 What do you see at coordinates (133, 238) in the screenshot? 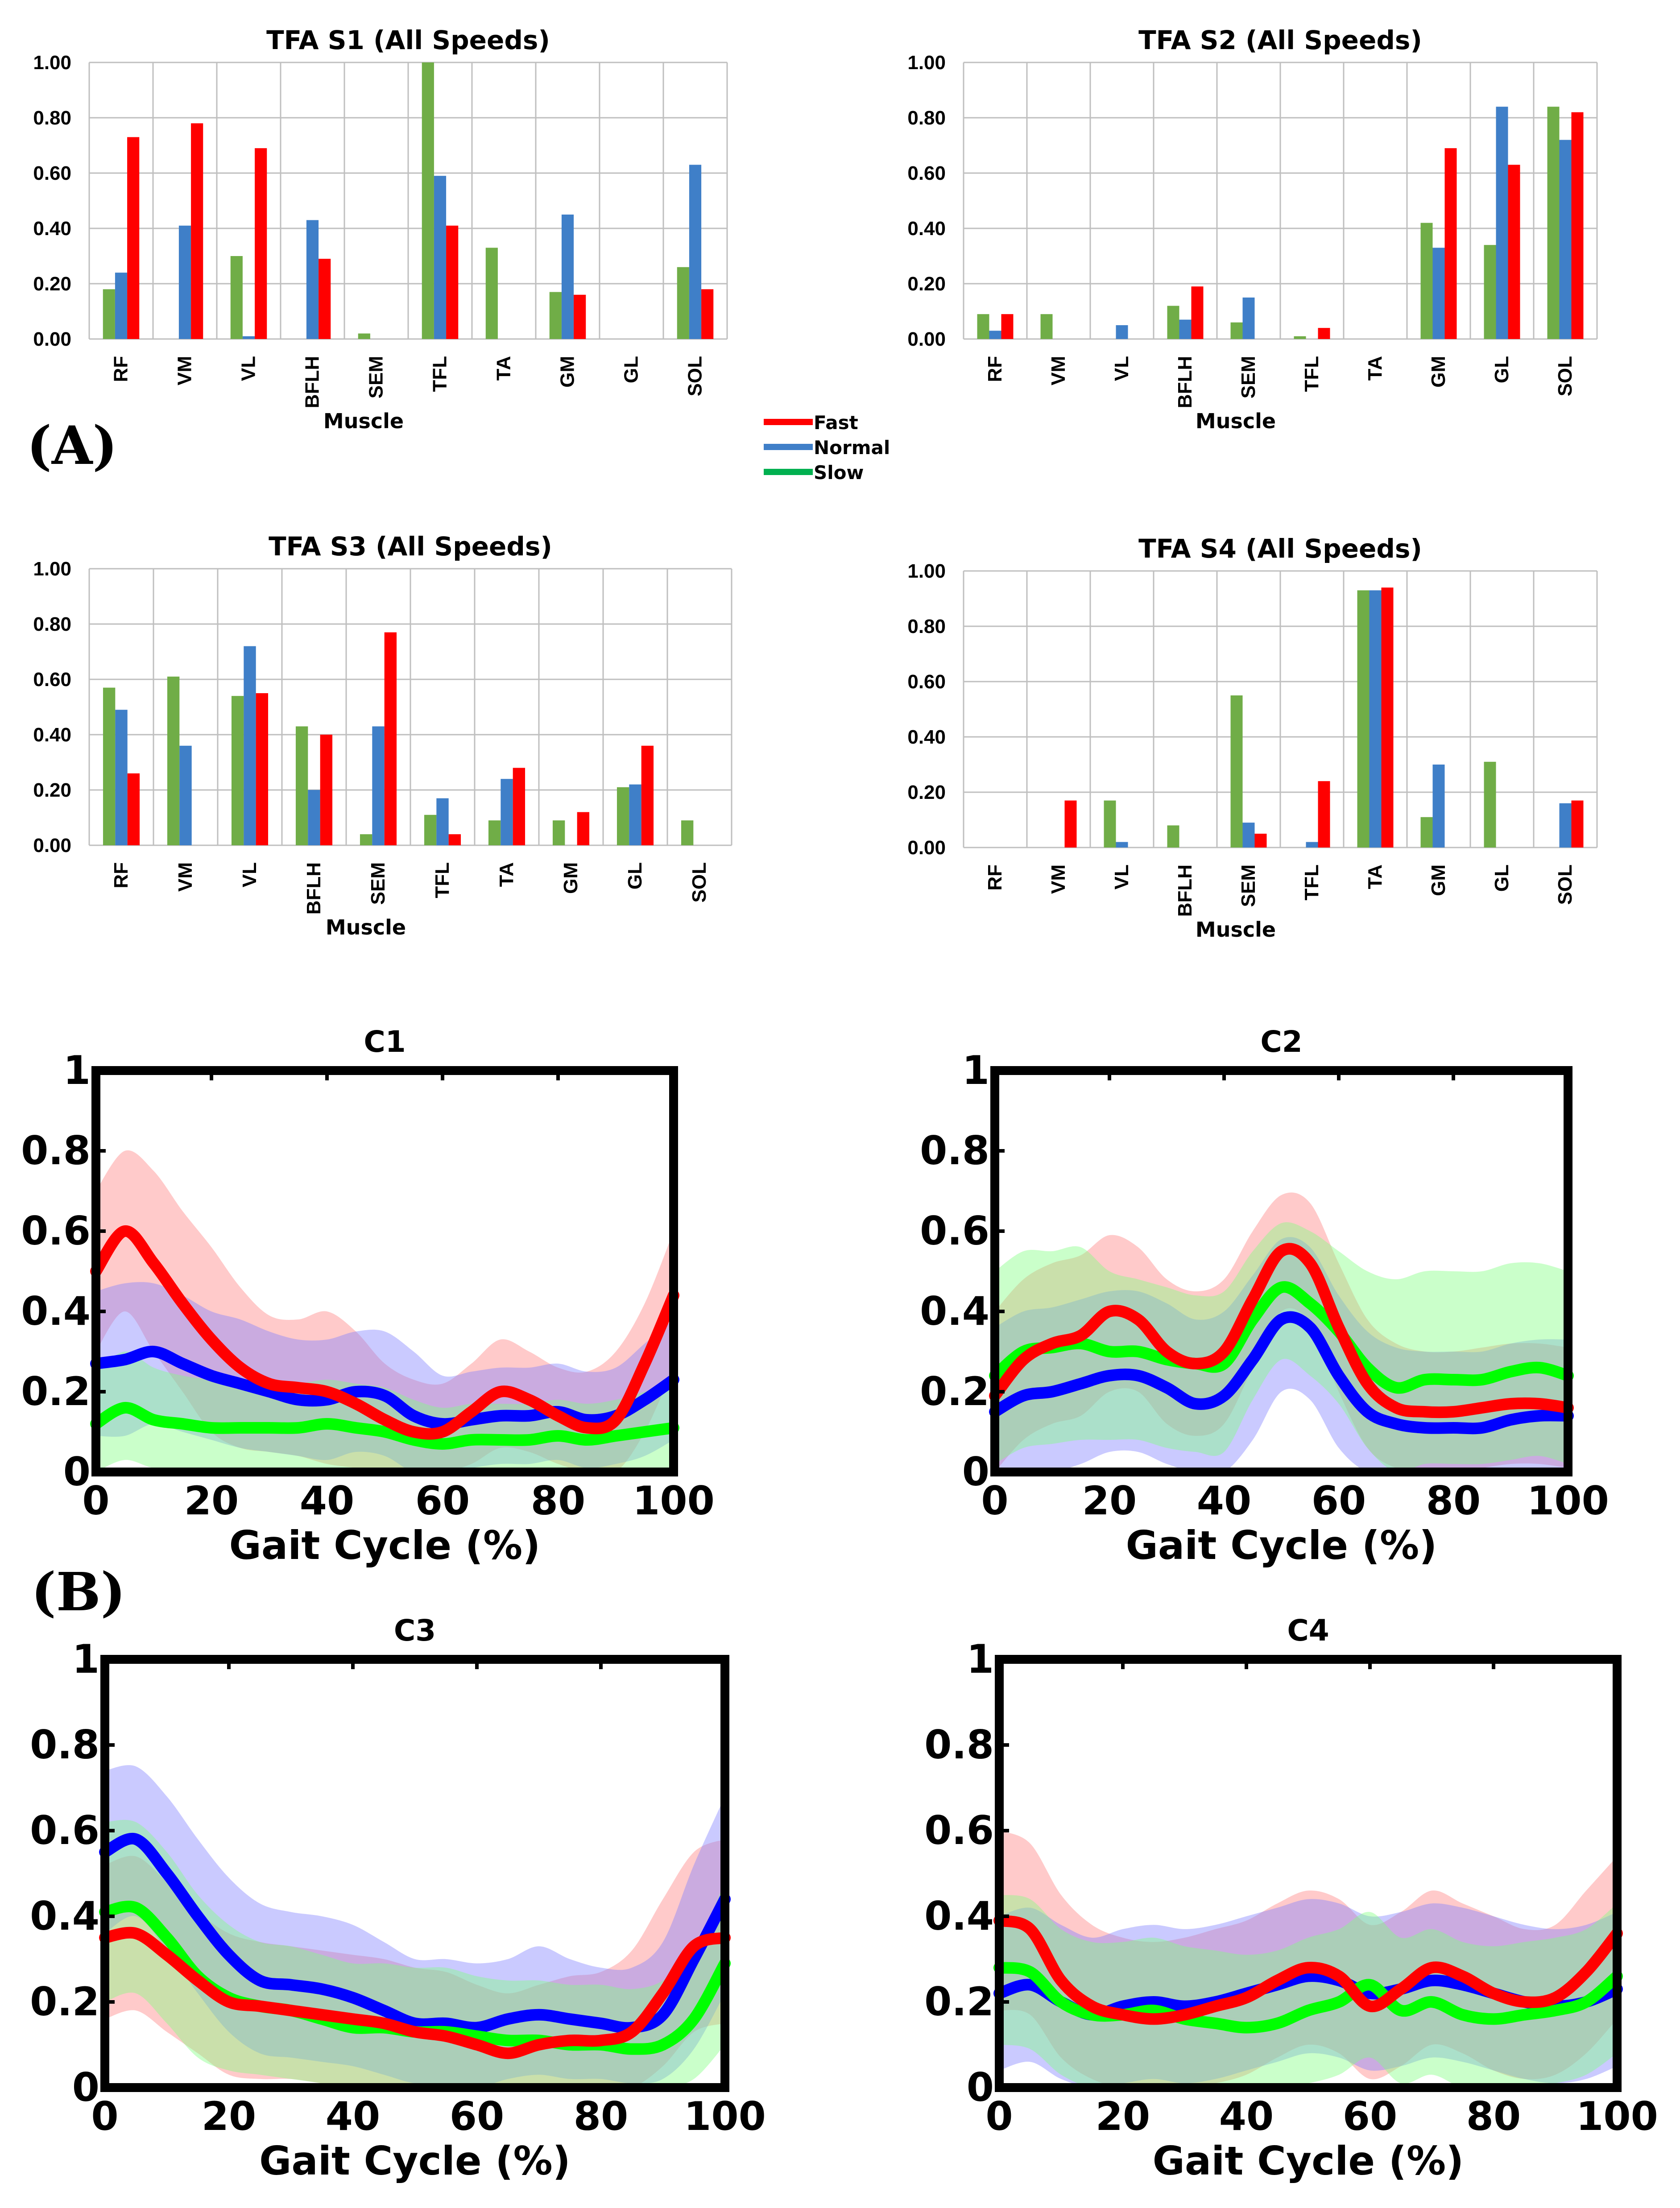
I see `bar-fast-rf` at bounding box center [133, 238].